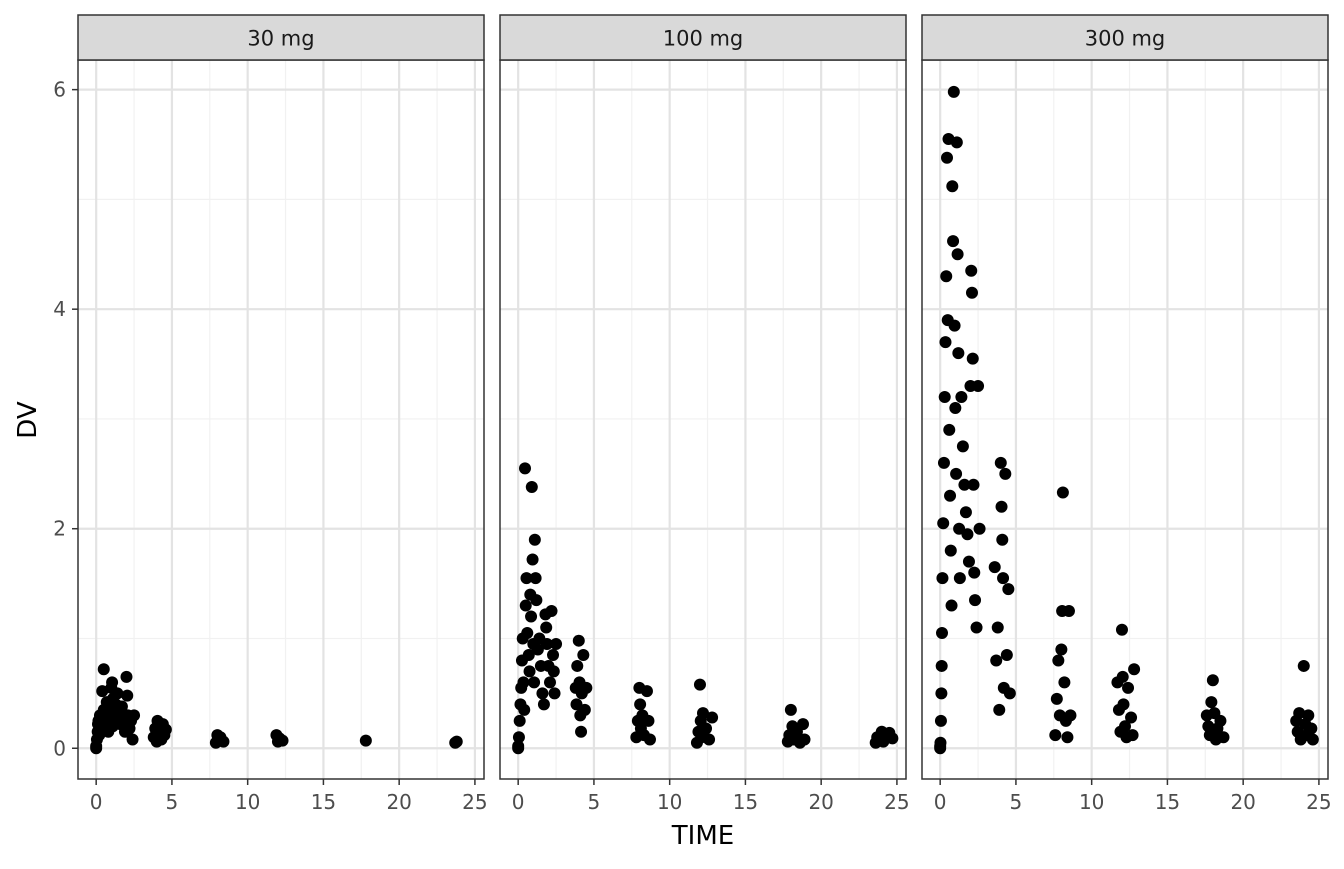 The image size is (1344, 869). Describe the element at coordinates (820, 802) in the screenshot. I see `x-tick-label: 20` at that location.